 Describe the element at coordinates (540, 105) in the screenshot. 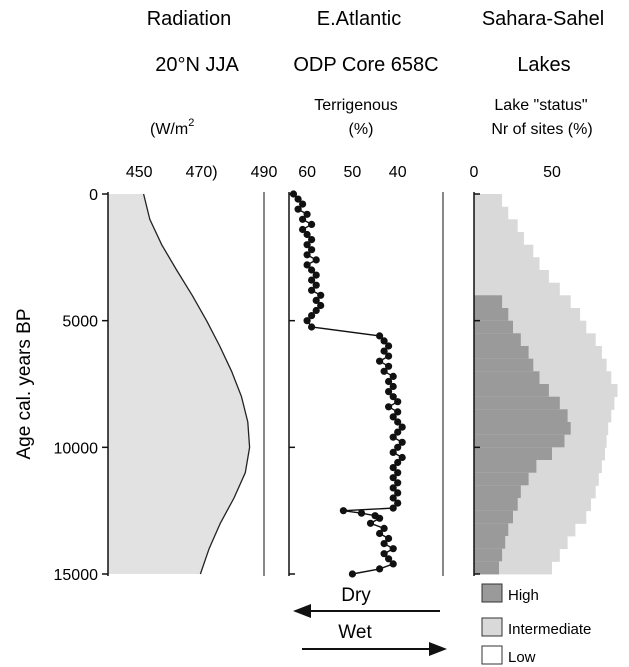

I see `lakes-label-1: Lake "status"` at that location.